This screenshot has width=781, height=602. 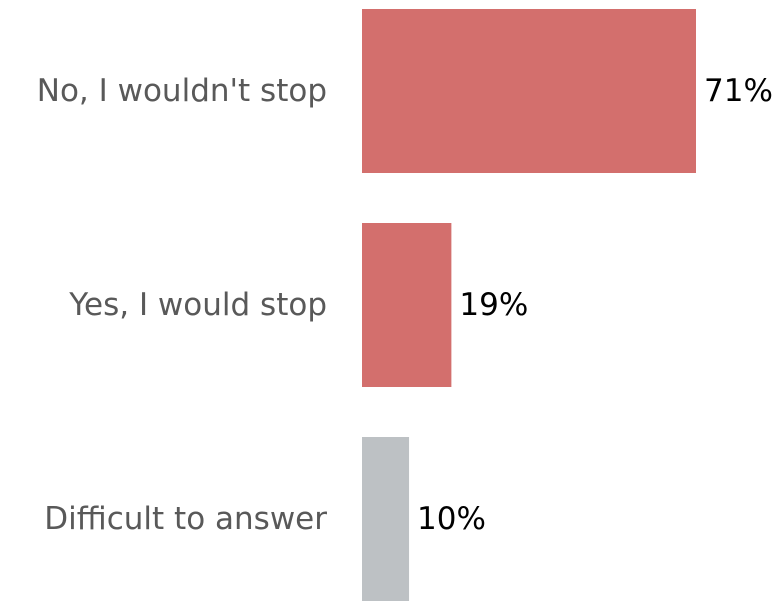 I want to click on category-label: Yes, I would stop, so click(x=197, y=305).